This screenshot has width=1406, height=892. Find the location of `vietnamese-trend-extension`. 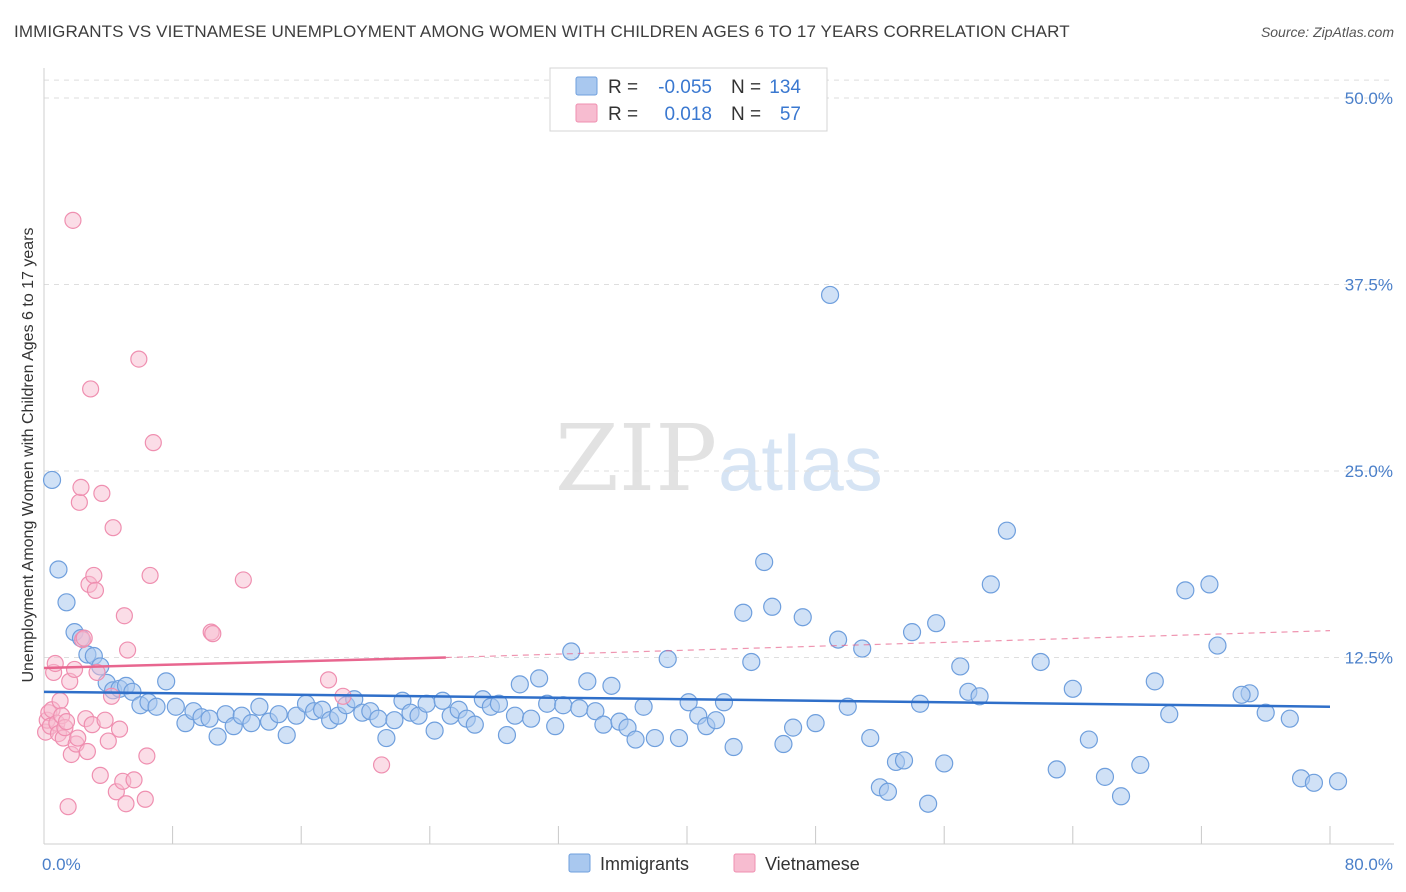

vietnamese-trend-extension is located at coordinates (888, 644).